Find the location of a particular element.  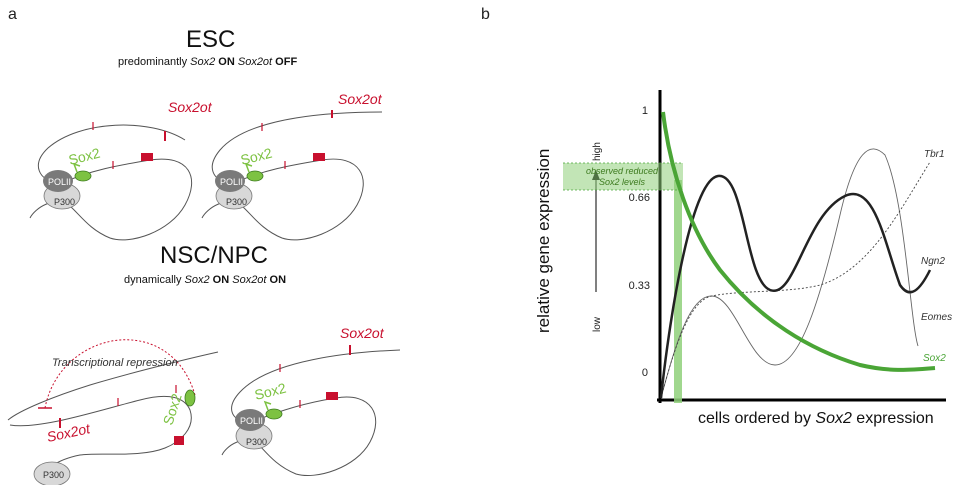

nsc-subtitle-p0: dynamically is located at coordinates (154, 280).